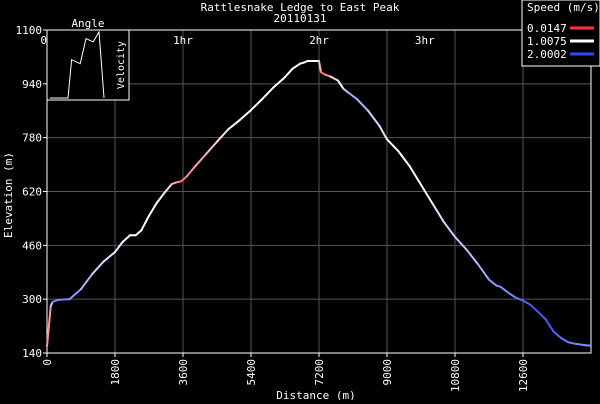 This screenshot has height=404, width=600. What do you see at coordinates (387, 372) in the screenshot?
I see `x-tick-label-5: 9000` at bounding box center [387, 372].